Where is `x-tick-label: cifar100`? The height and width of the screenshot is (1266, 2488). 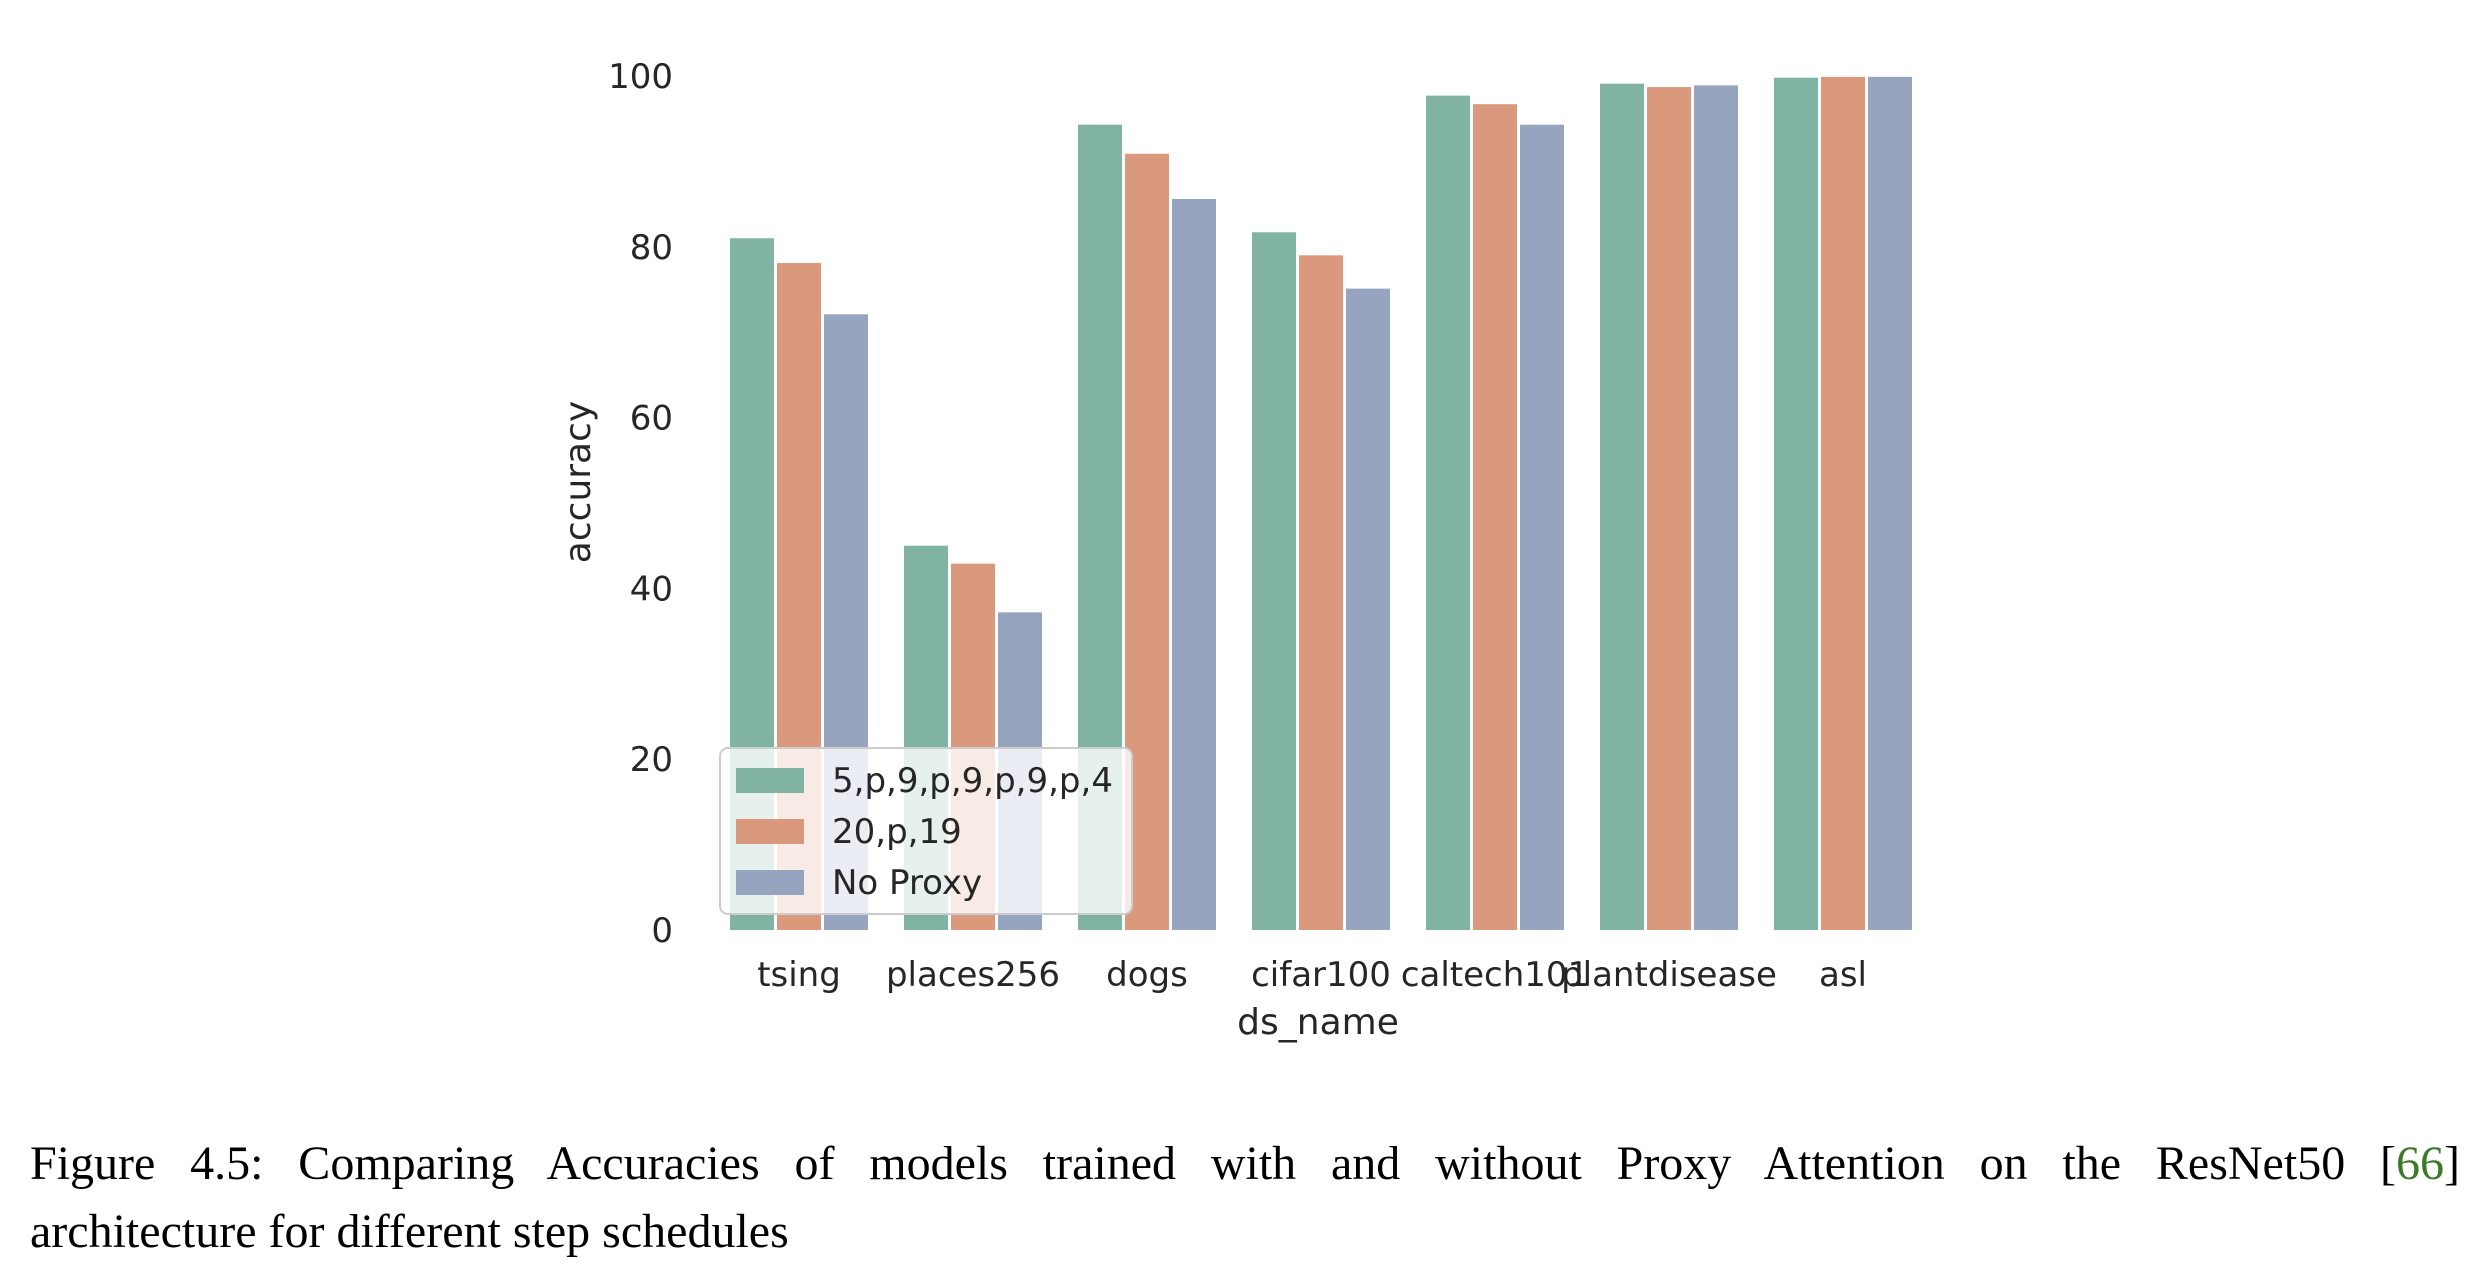 x-tick-label: cifar100 is located at coordinates (1321, 975).